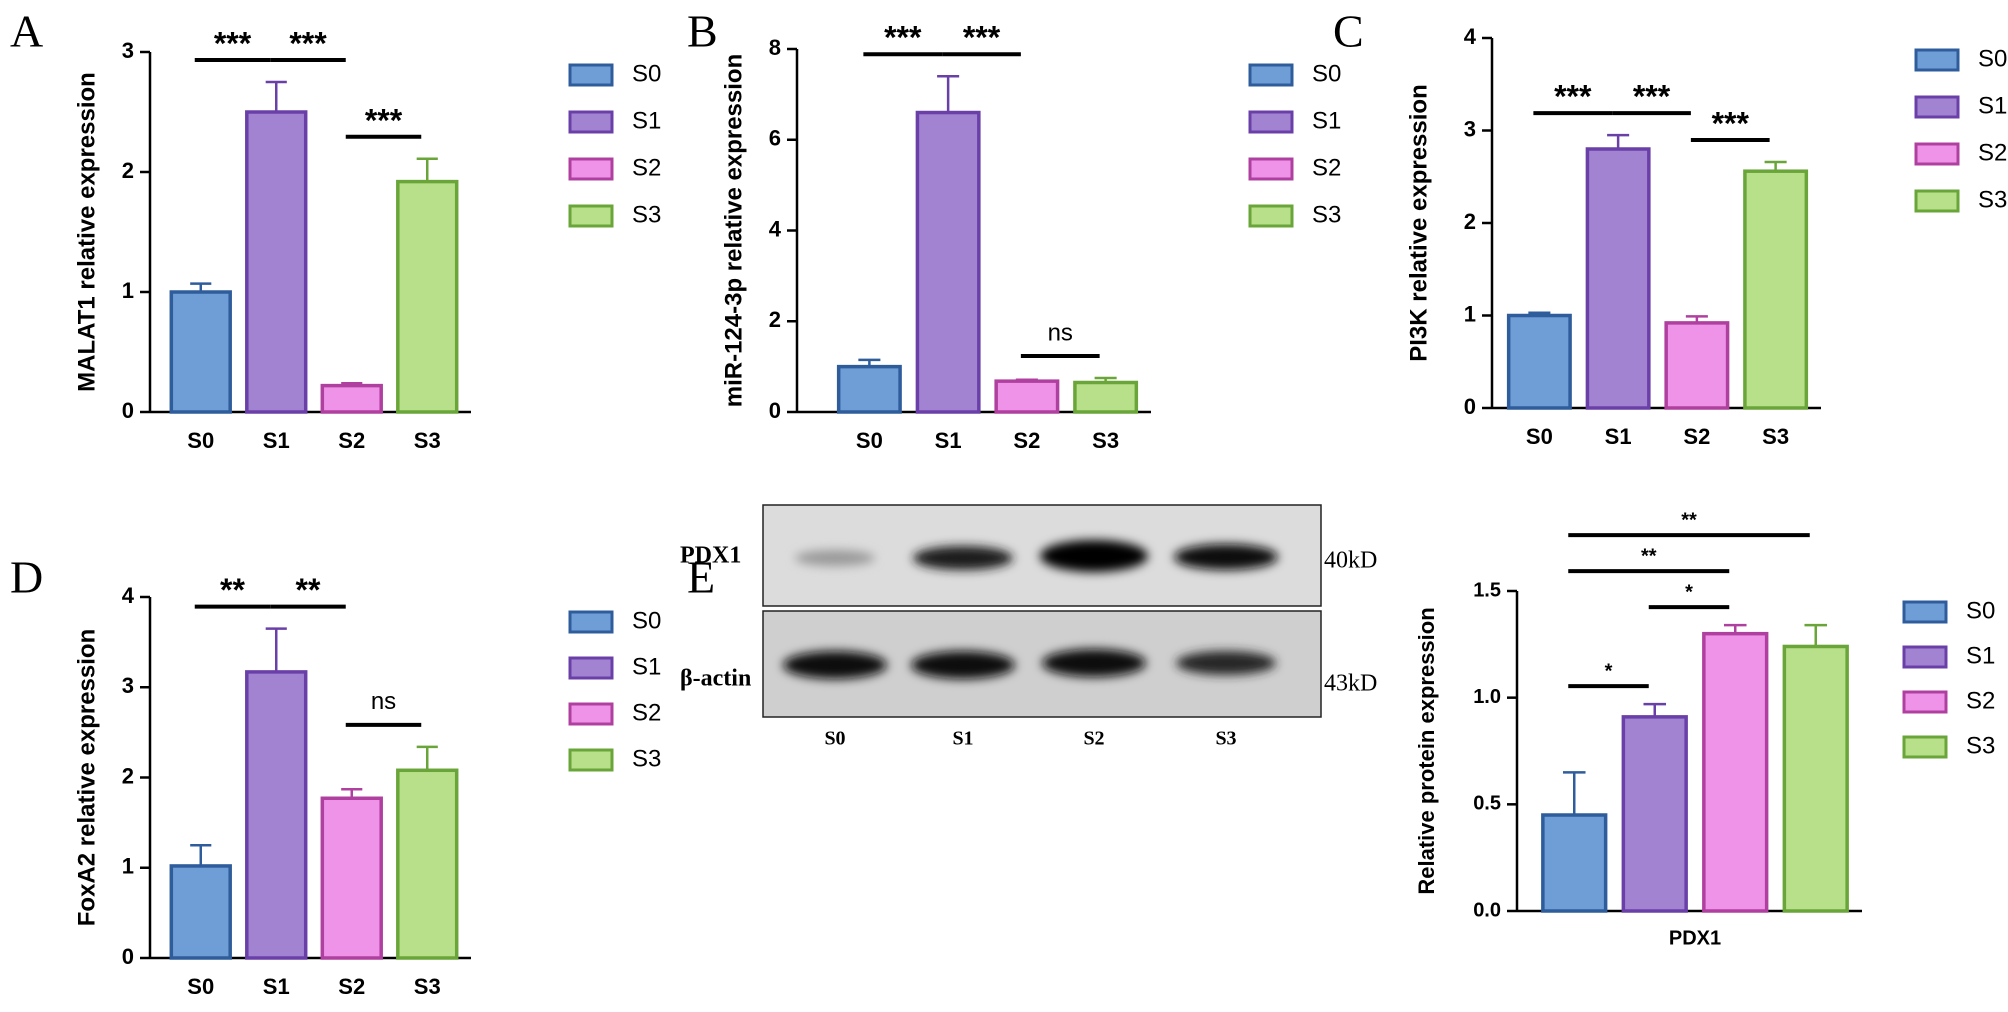  I want to click on blot-bands, so click(1030, 609).